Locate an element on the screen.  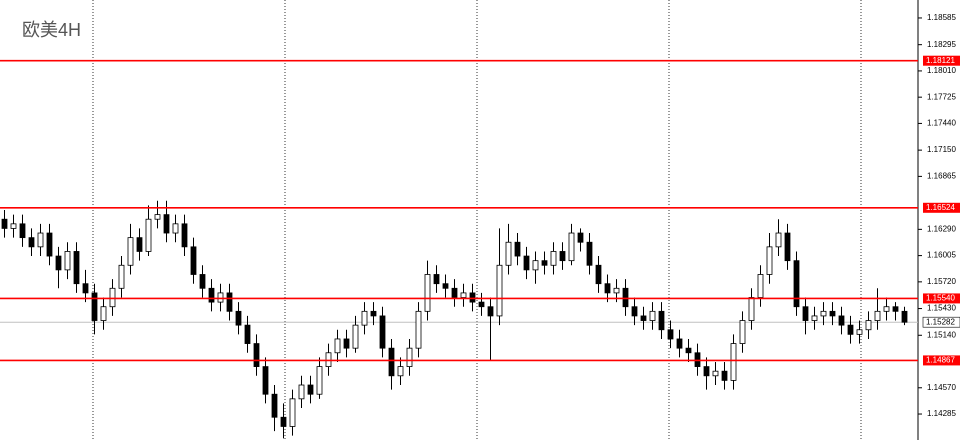
level-label: 1.14867 is located at coordinates (940, 360).